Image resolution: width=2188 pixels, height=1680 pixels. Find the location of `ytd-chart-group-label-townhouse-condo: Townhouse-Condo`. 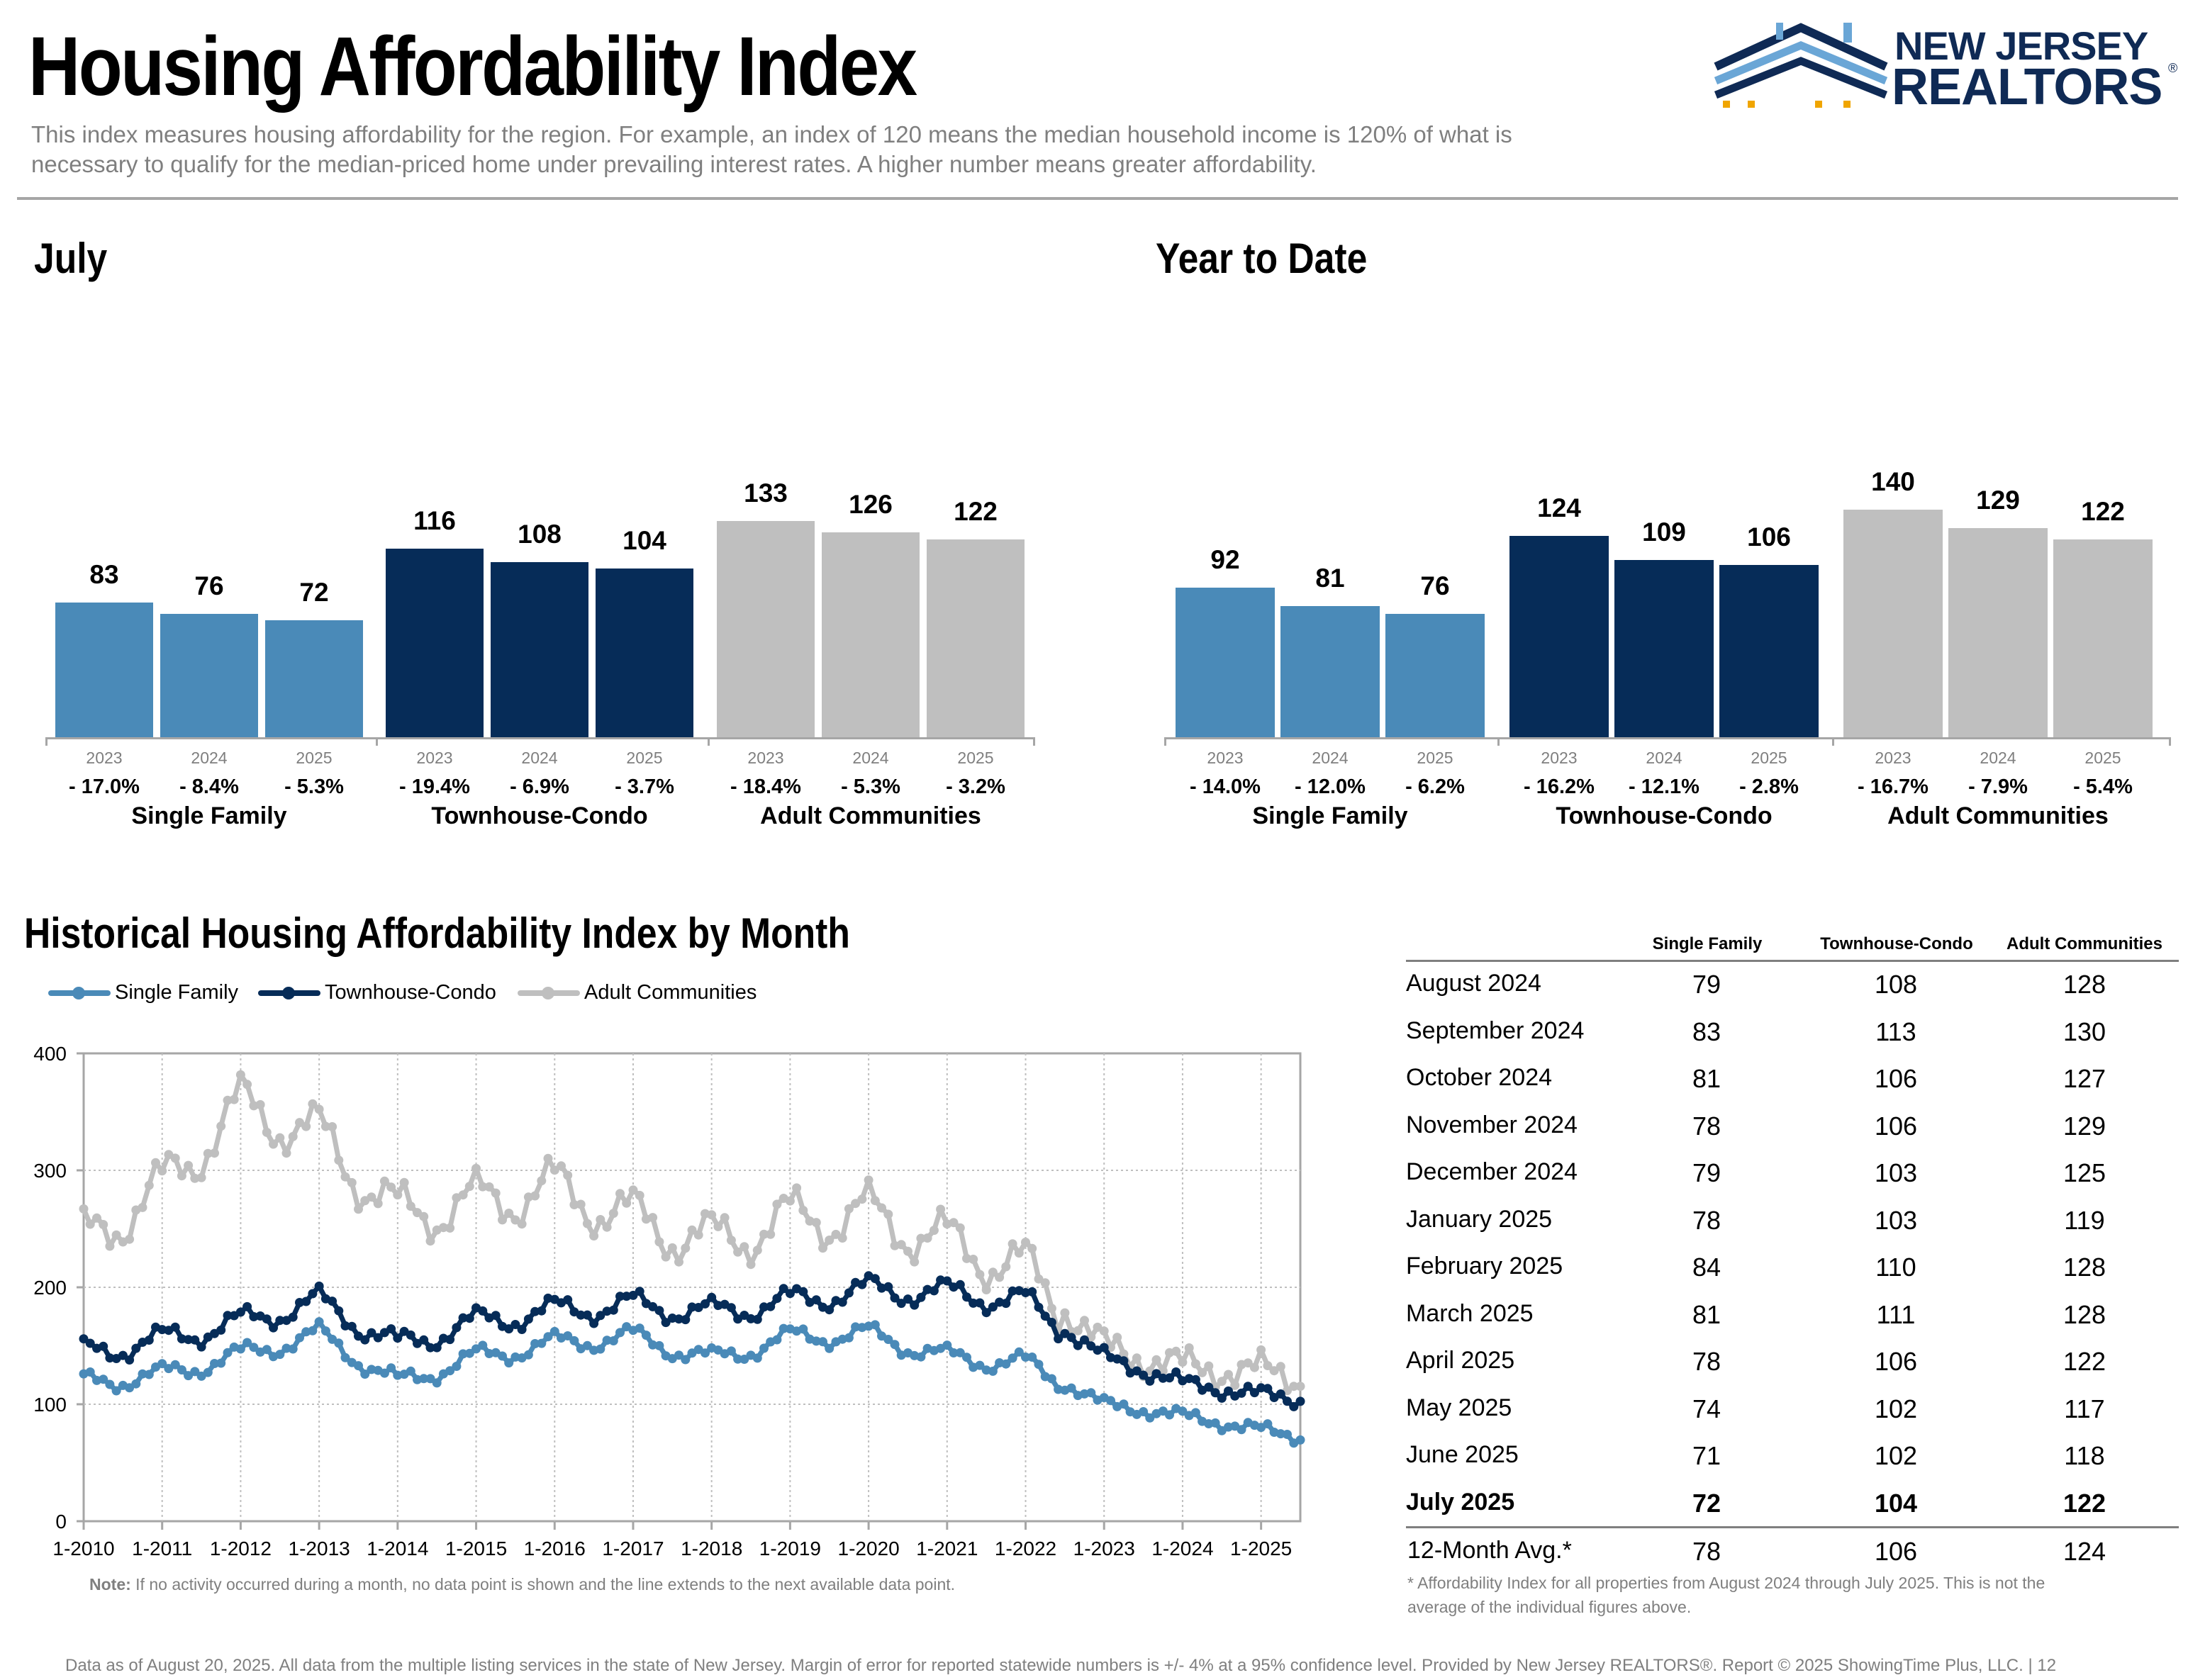

ytd-chart-group-label-townhouse-condo: Townhouse-Condo is located at coordinates (1665, 815).